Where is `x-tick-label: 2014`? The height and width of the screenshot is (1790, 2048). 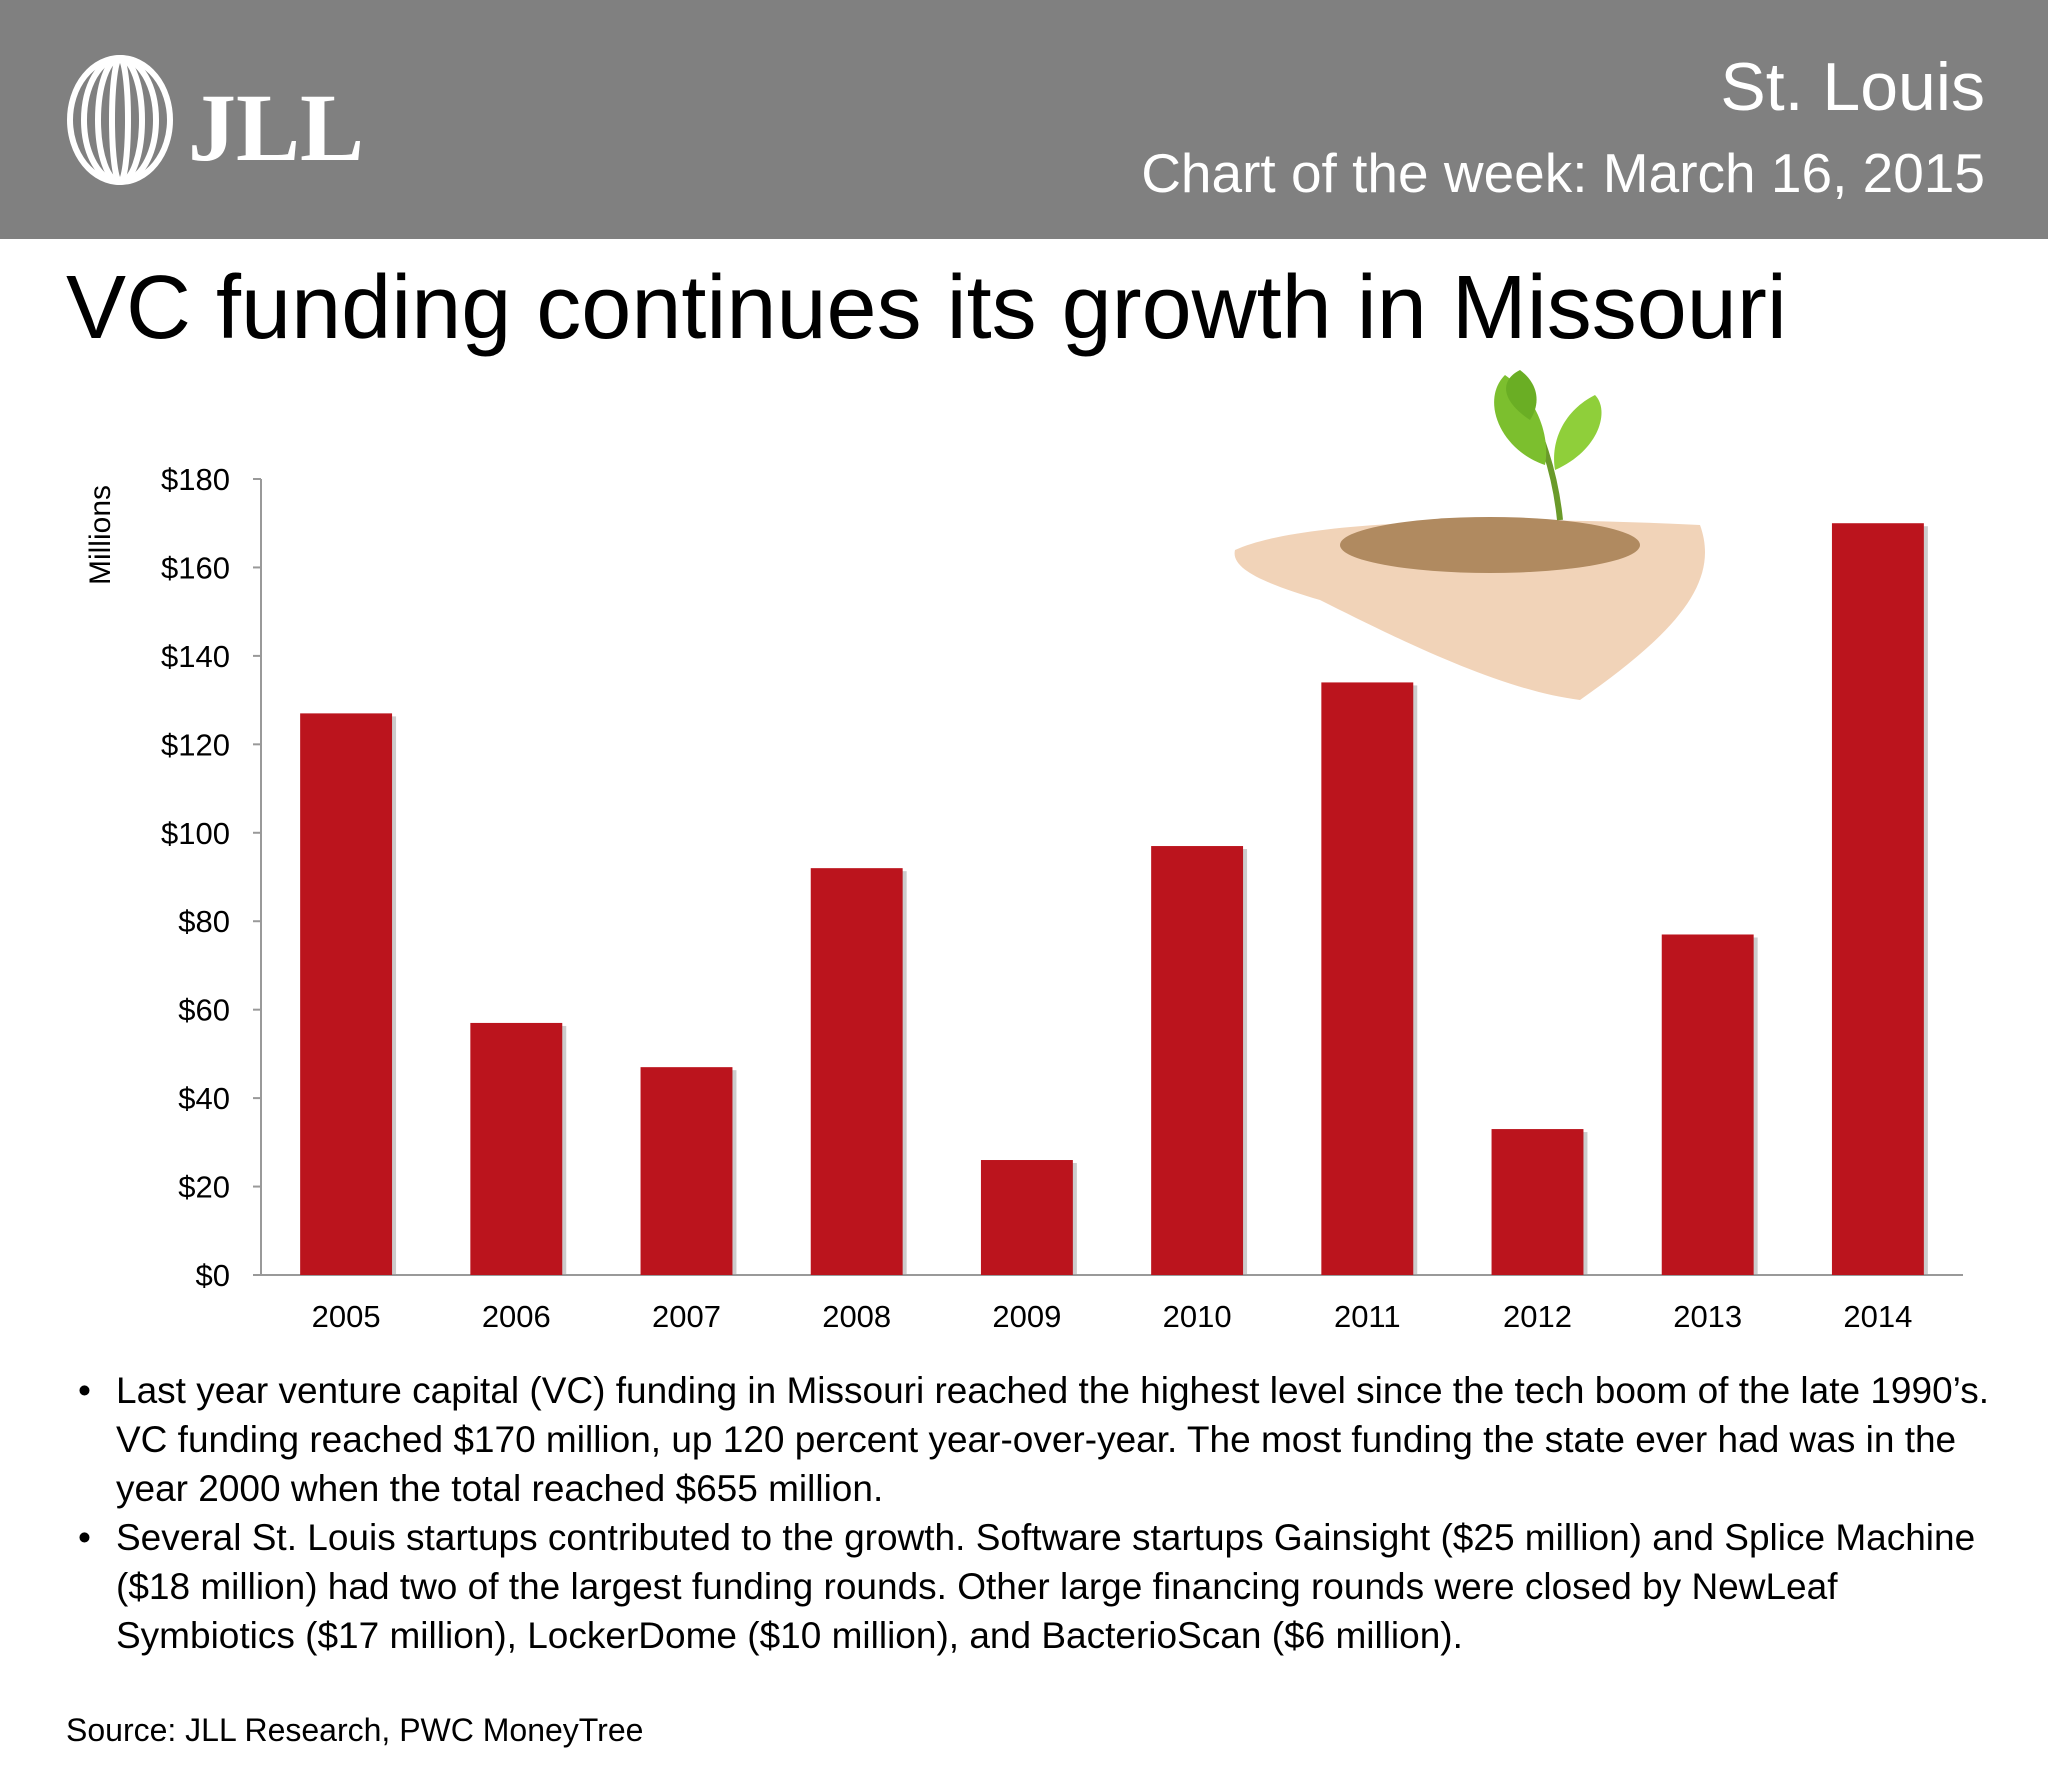
x-tick-label: 2014 is located at coordinates (1877, 1316).